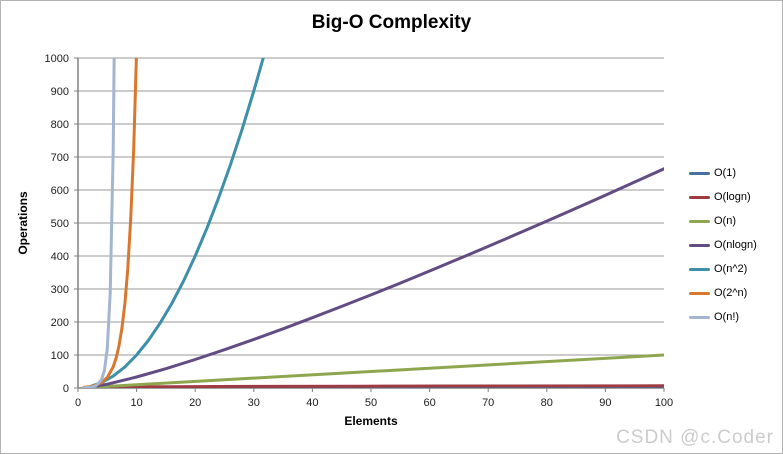  I want to click on y-tick-label: 200, so click(60, 323).